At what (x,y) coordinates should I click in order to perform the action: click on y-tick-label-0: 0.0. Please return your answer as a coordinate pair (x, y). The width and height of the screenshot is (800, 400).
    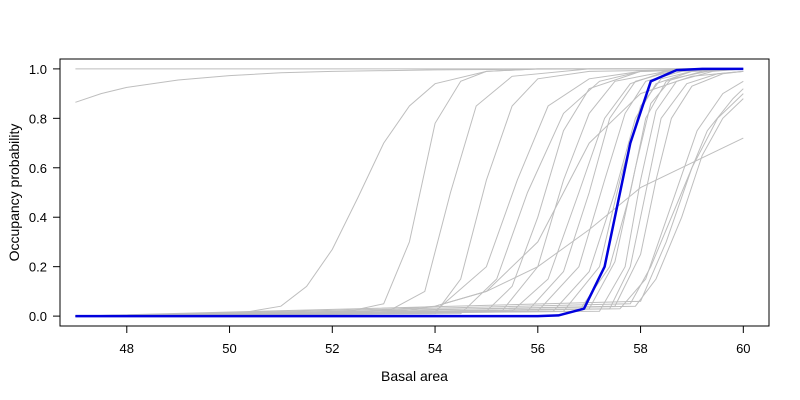
    Looking at the image, I should click on (38, 316).